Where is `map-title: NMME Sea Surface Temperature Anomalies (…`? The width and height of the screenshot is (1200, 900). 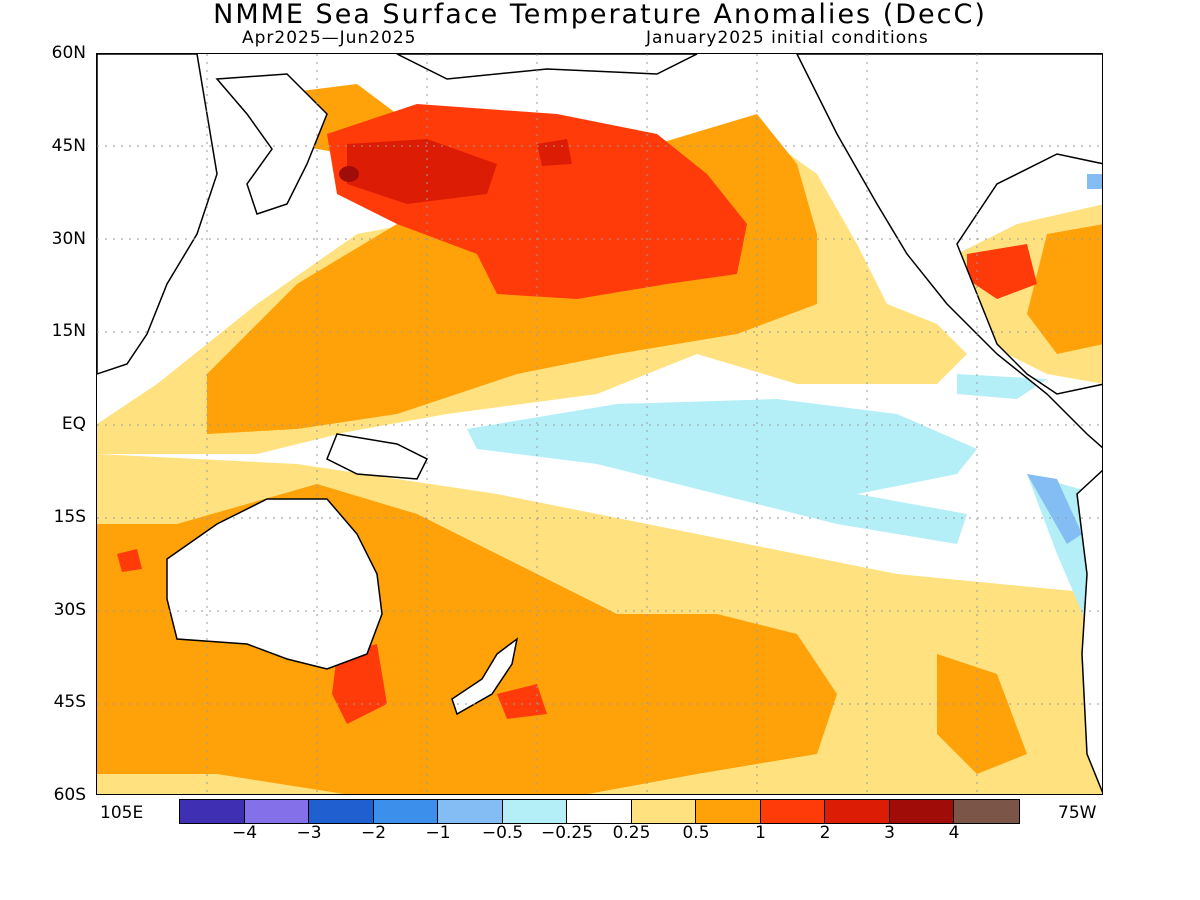 map-title: NMME Sea Surface Temperature Anomalies (… is located at coordinates (600, 15).